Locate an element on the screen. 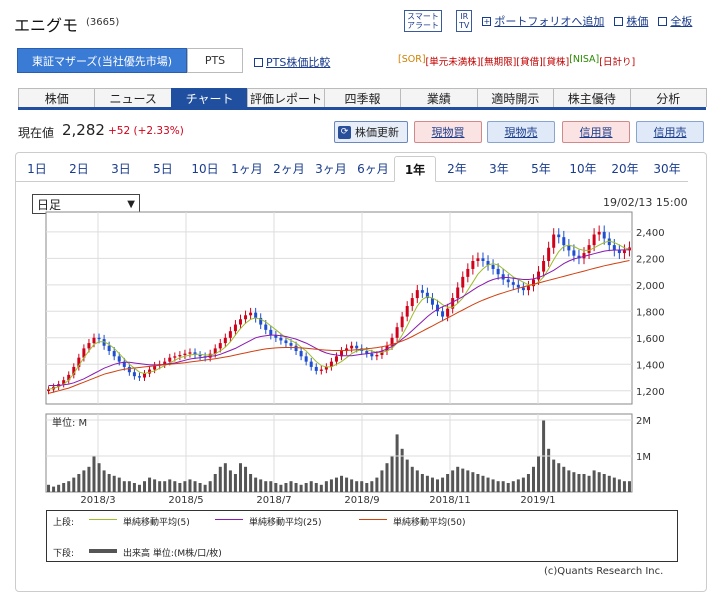  full-board-link: 全板 is located at coordinates (675, 21).